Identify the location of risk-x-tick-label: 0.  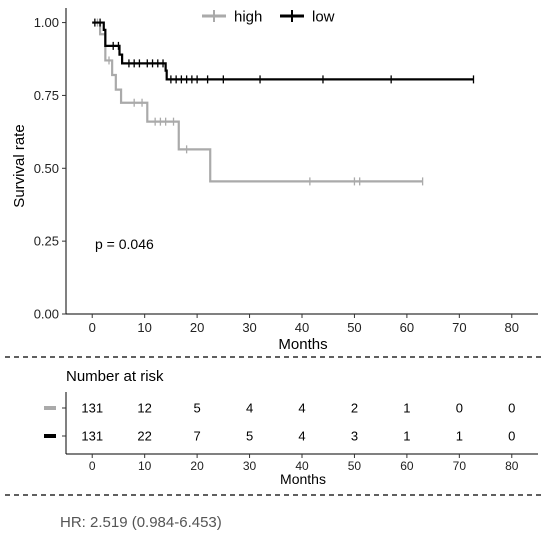
(92, 466).